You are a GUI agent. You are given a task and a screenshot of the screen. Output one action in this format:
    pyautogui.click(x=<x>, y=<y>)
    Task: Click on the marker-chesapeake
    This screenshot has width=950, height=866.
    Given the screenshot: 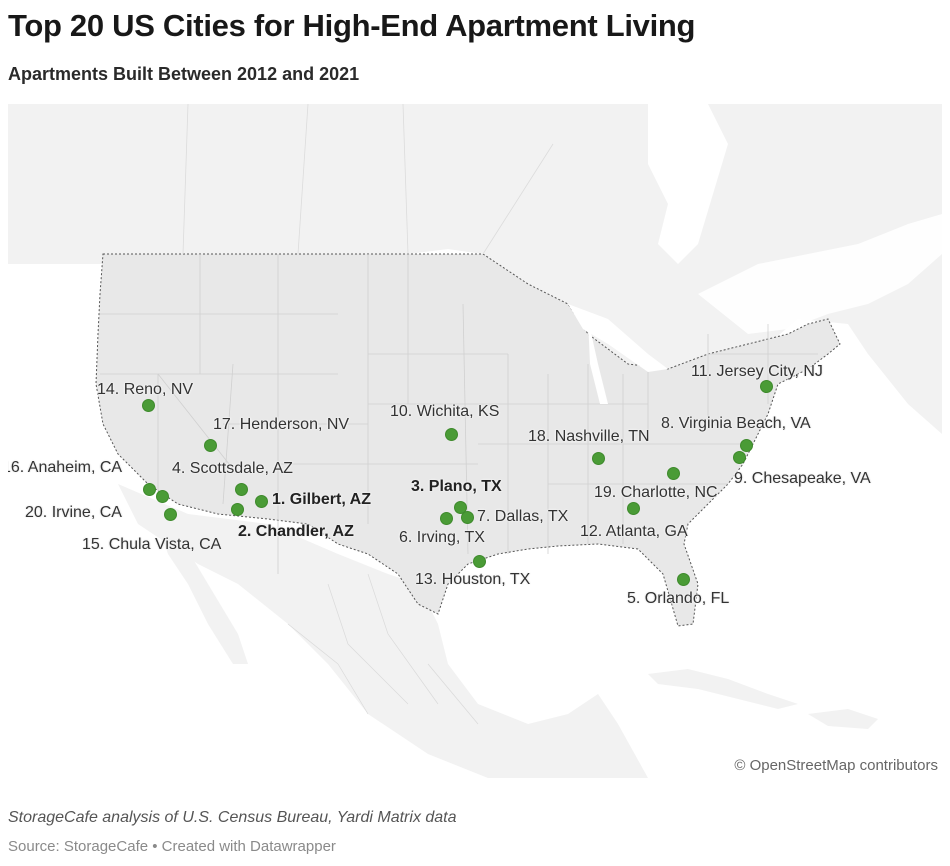 What is the action you would take?
    pyautogui.click(x=739, y=457)
    